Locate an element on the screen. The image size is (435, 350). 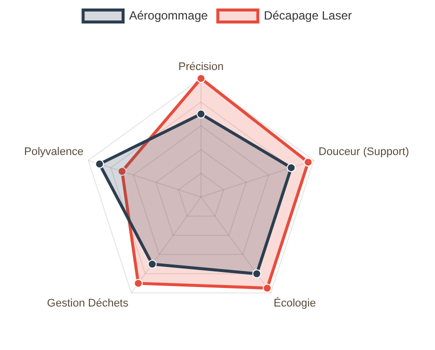
spoke-label: Écologie is located at coordinates (295, 303).